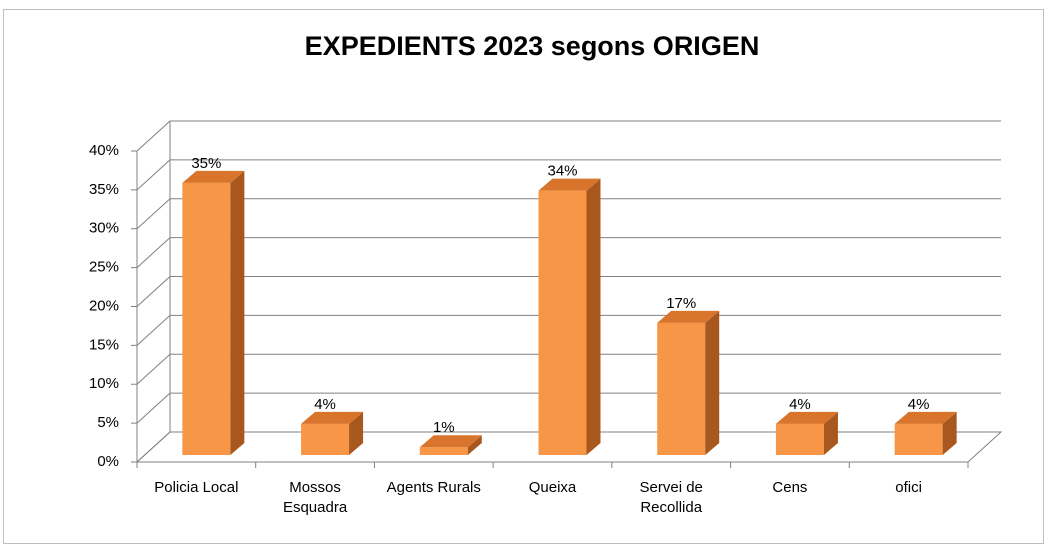  What do you see at coordinates (104, 383) in the screenshot?
I see `y-tick-label: 10%` at bounding box center [104, 383].